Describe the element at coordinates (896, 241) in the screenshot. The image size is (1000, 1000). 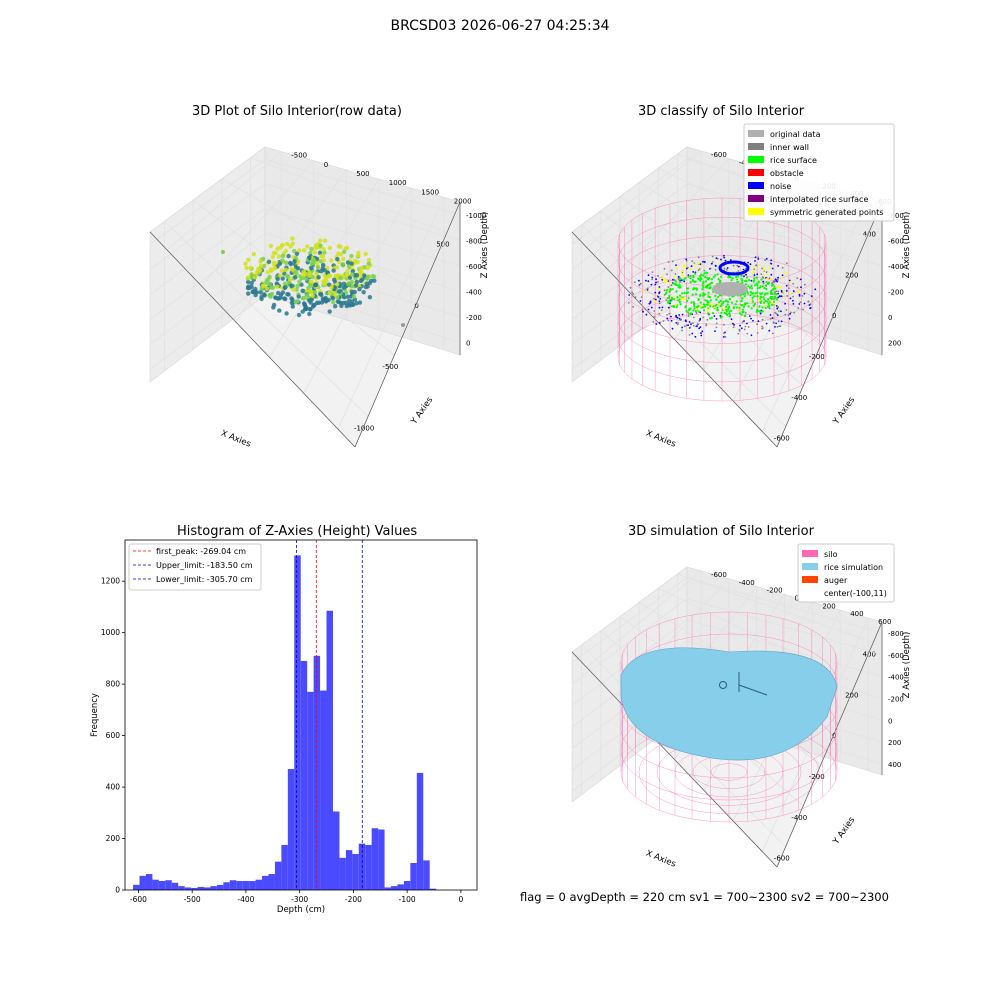
I see `z-tick-label: -600` at that location.